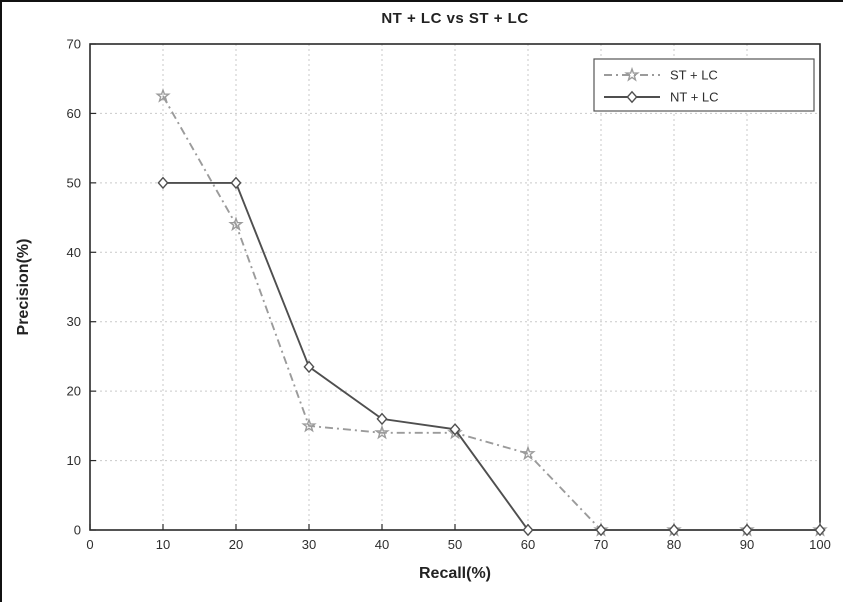 The height and width of the screenshot is (604, 843). Describe the element at coordinates (382, 544) in the screenshot. I see `x-tick-label: 40` at that location.